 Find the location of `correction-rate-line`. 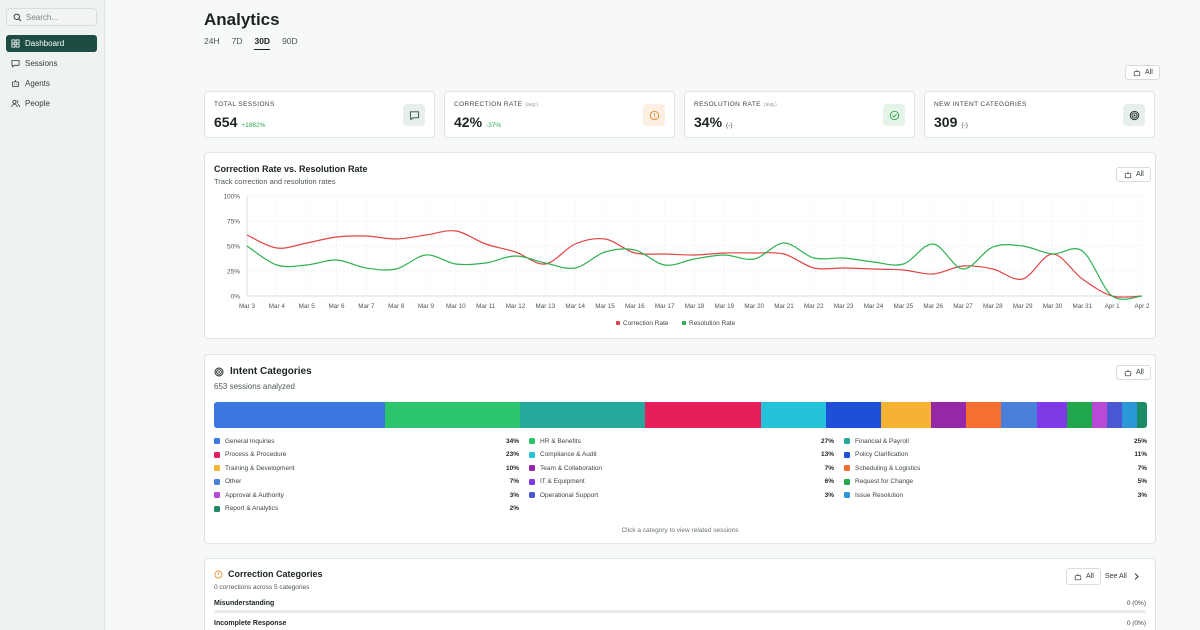

correction-rate-line is located at coordinates (694, 264).